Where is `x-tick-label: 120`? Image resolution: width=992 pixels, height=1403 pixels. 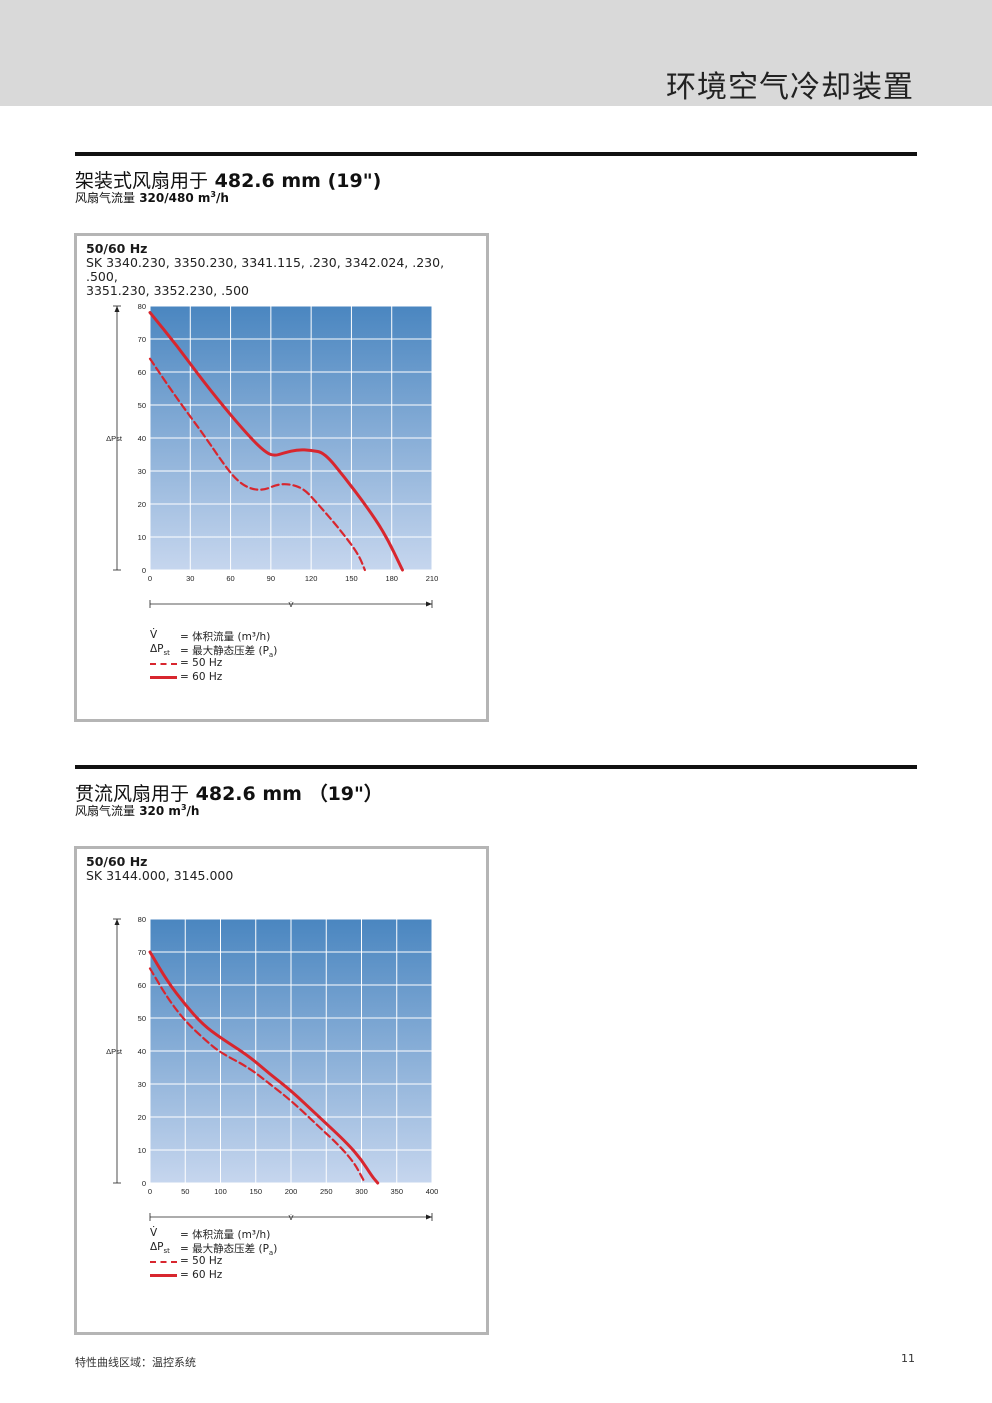 x-tick-label: 120 is located at coordinates (311, 578).